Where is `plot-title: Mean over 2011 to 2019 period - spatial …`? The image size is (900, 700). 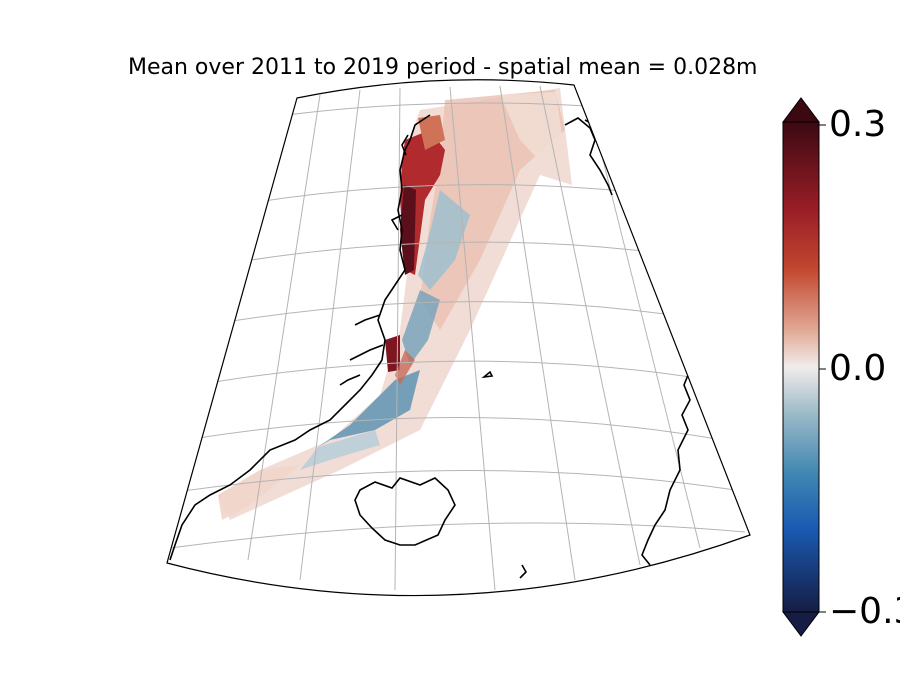 plot-title: Mean over 2011 to 2019 period - spatial … is located at coordinates (443, 67).